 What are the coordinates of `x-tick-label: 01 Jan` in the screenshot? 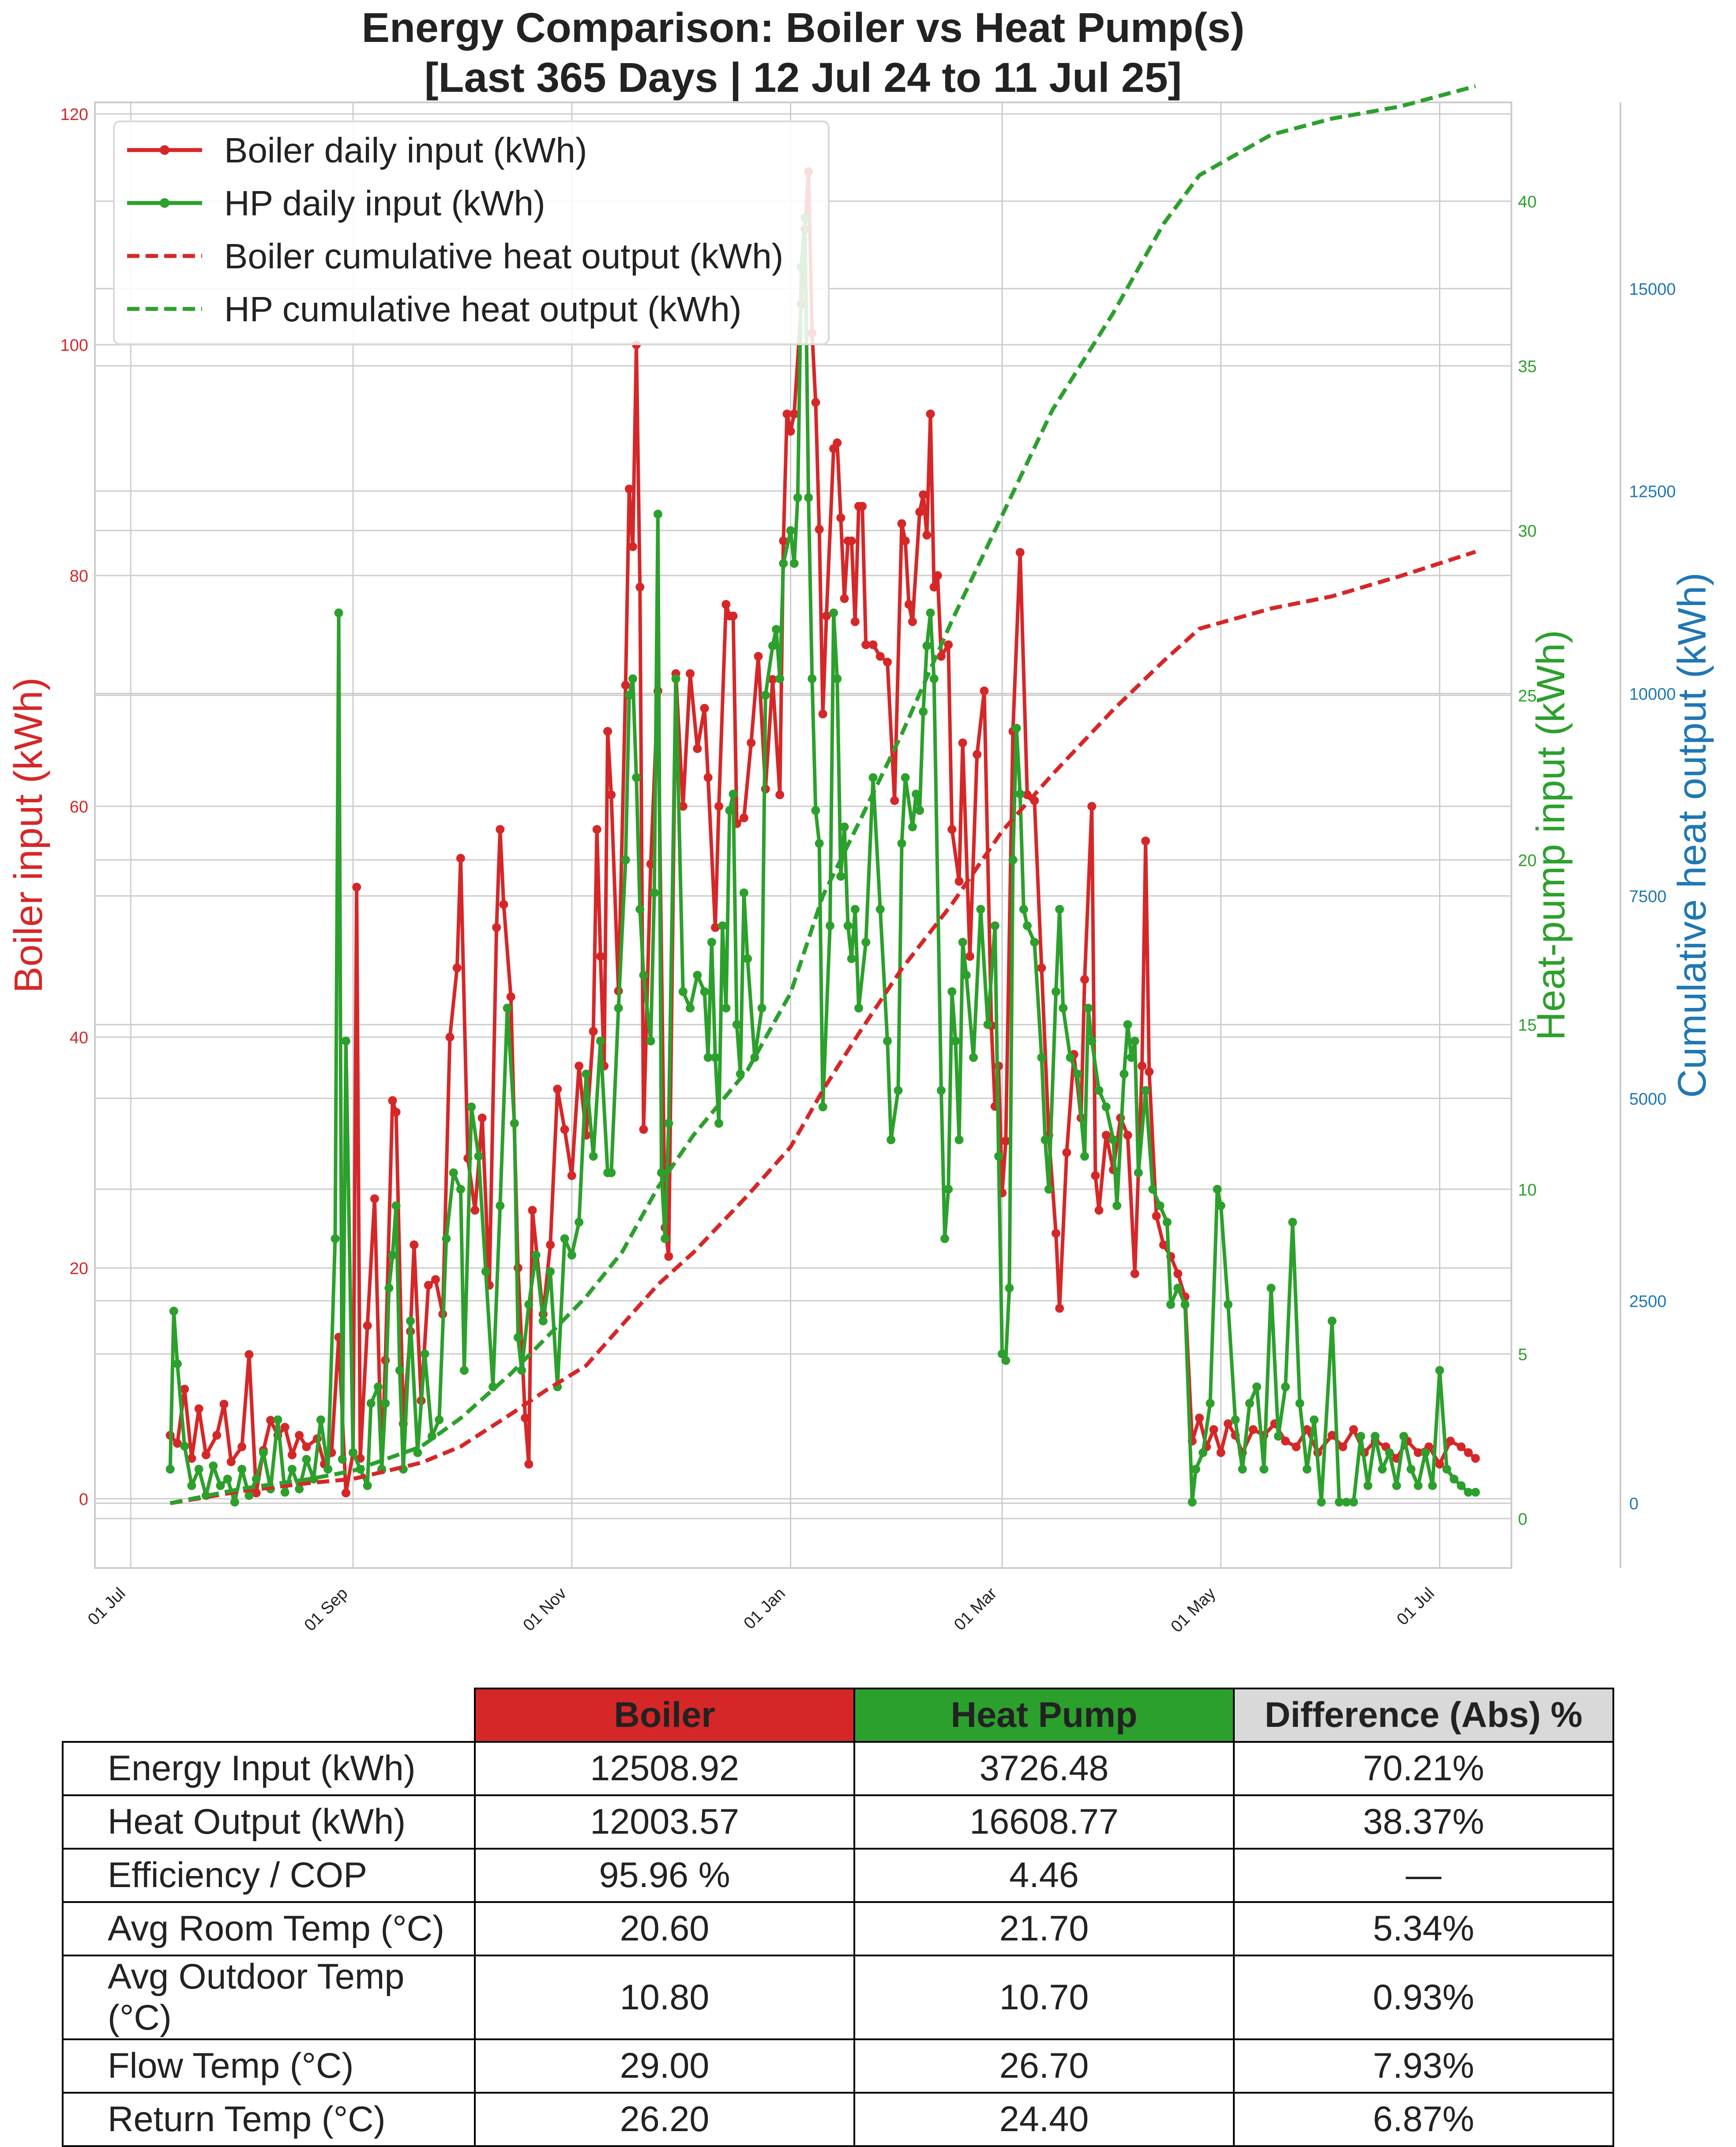 It's located at (764, 1608).